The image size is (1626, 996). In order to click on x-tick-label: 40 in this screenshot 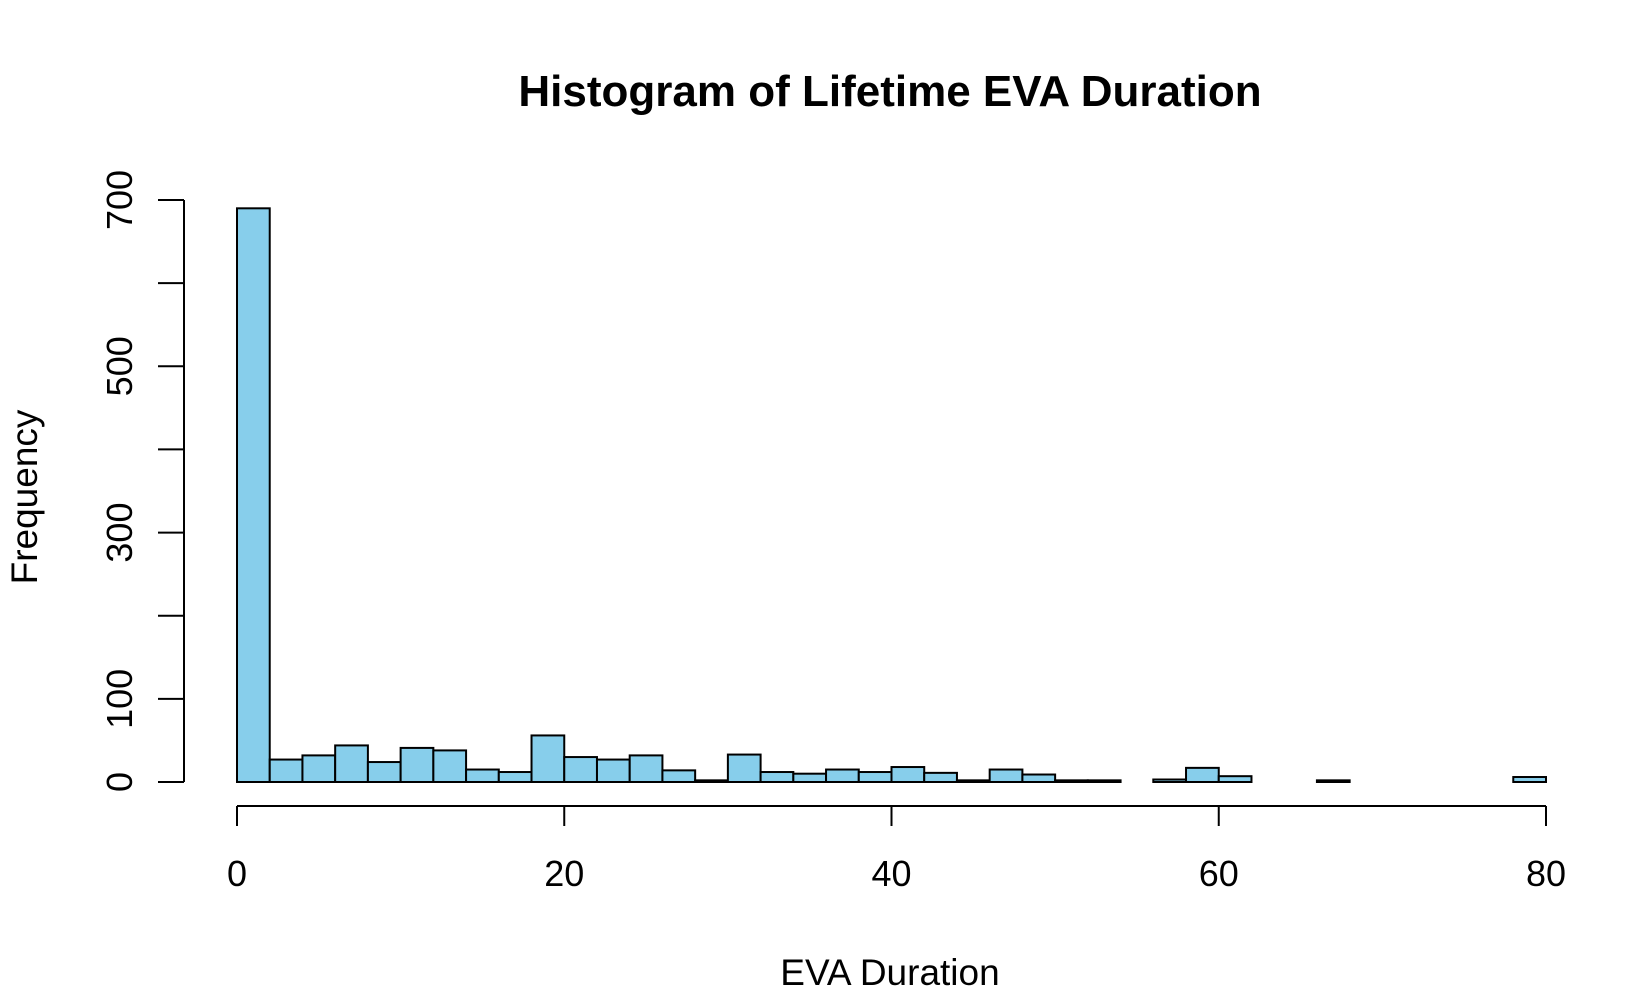, I will do `click(891, 873)`.